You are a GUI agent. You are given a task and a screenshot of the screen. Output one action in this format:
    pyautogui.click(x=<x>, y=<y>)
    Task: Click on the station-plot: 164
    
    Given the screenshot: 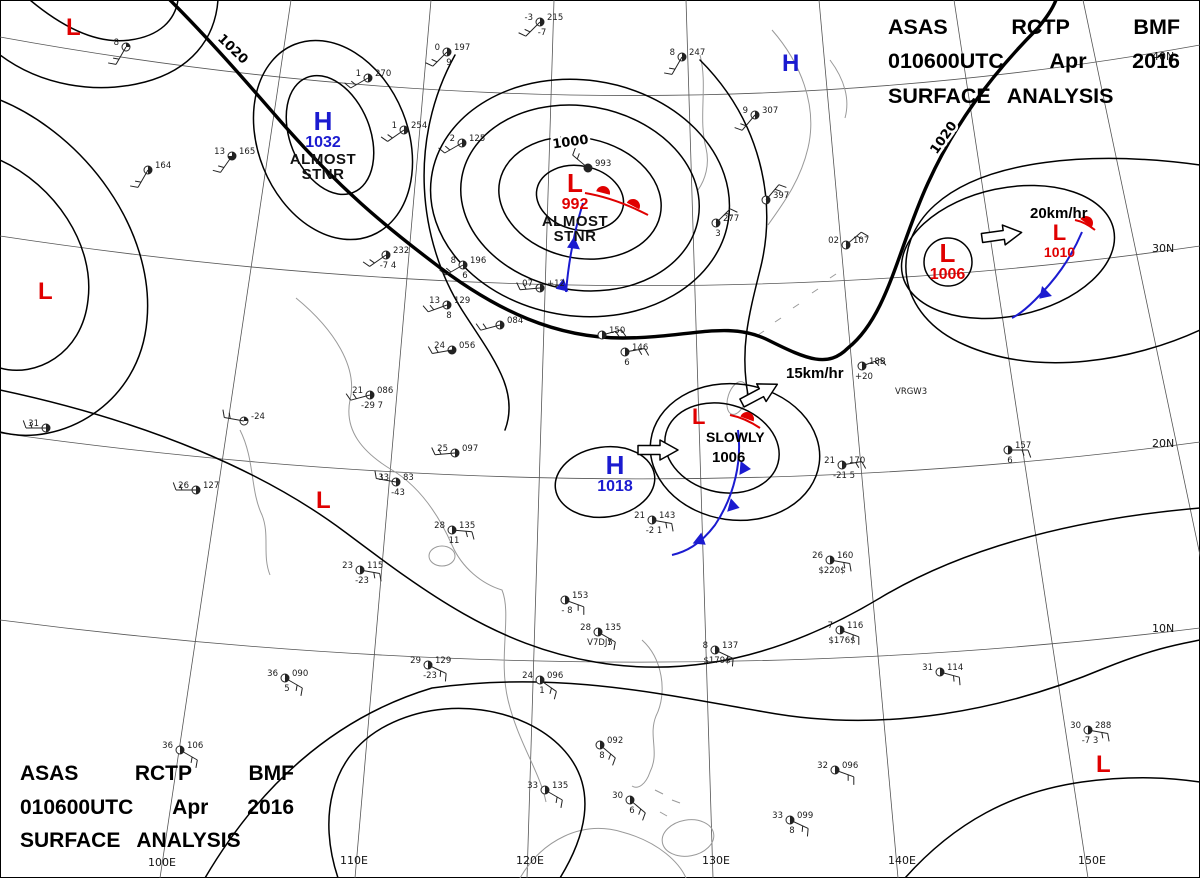 What is the action you would take?
    pyautogui.click(x=150, y=174)
    